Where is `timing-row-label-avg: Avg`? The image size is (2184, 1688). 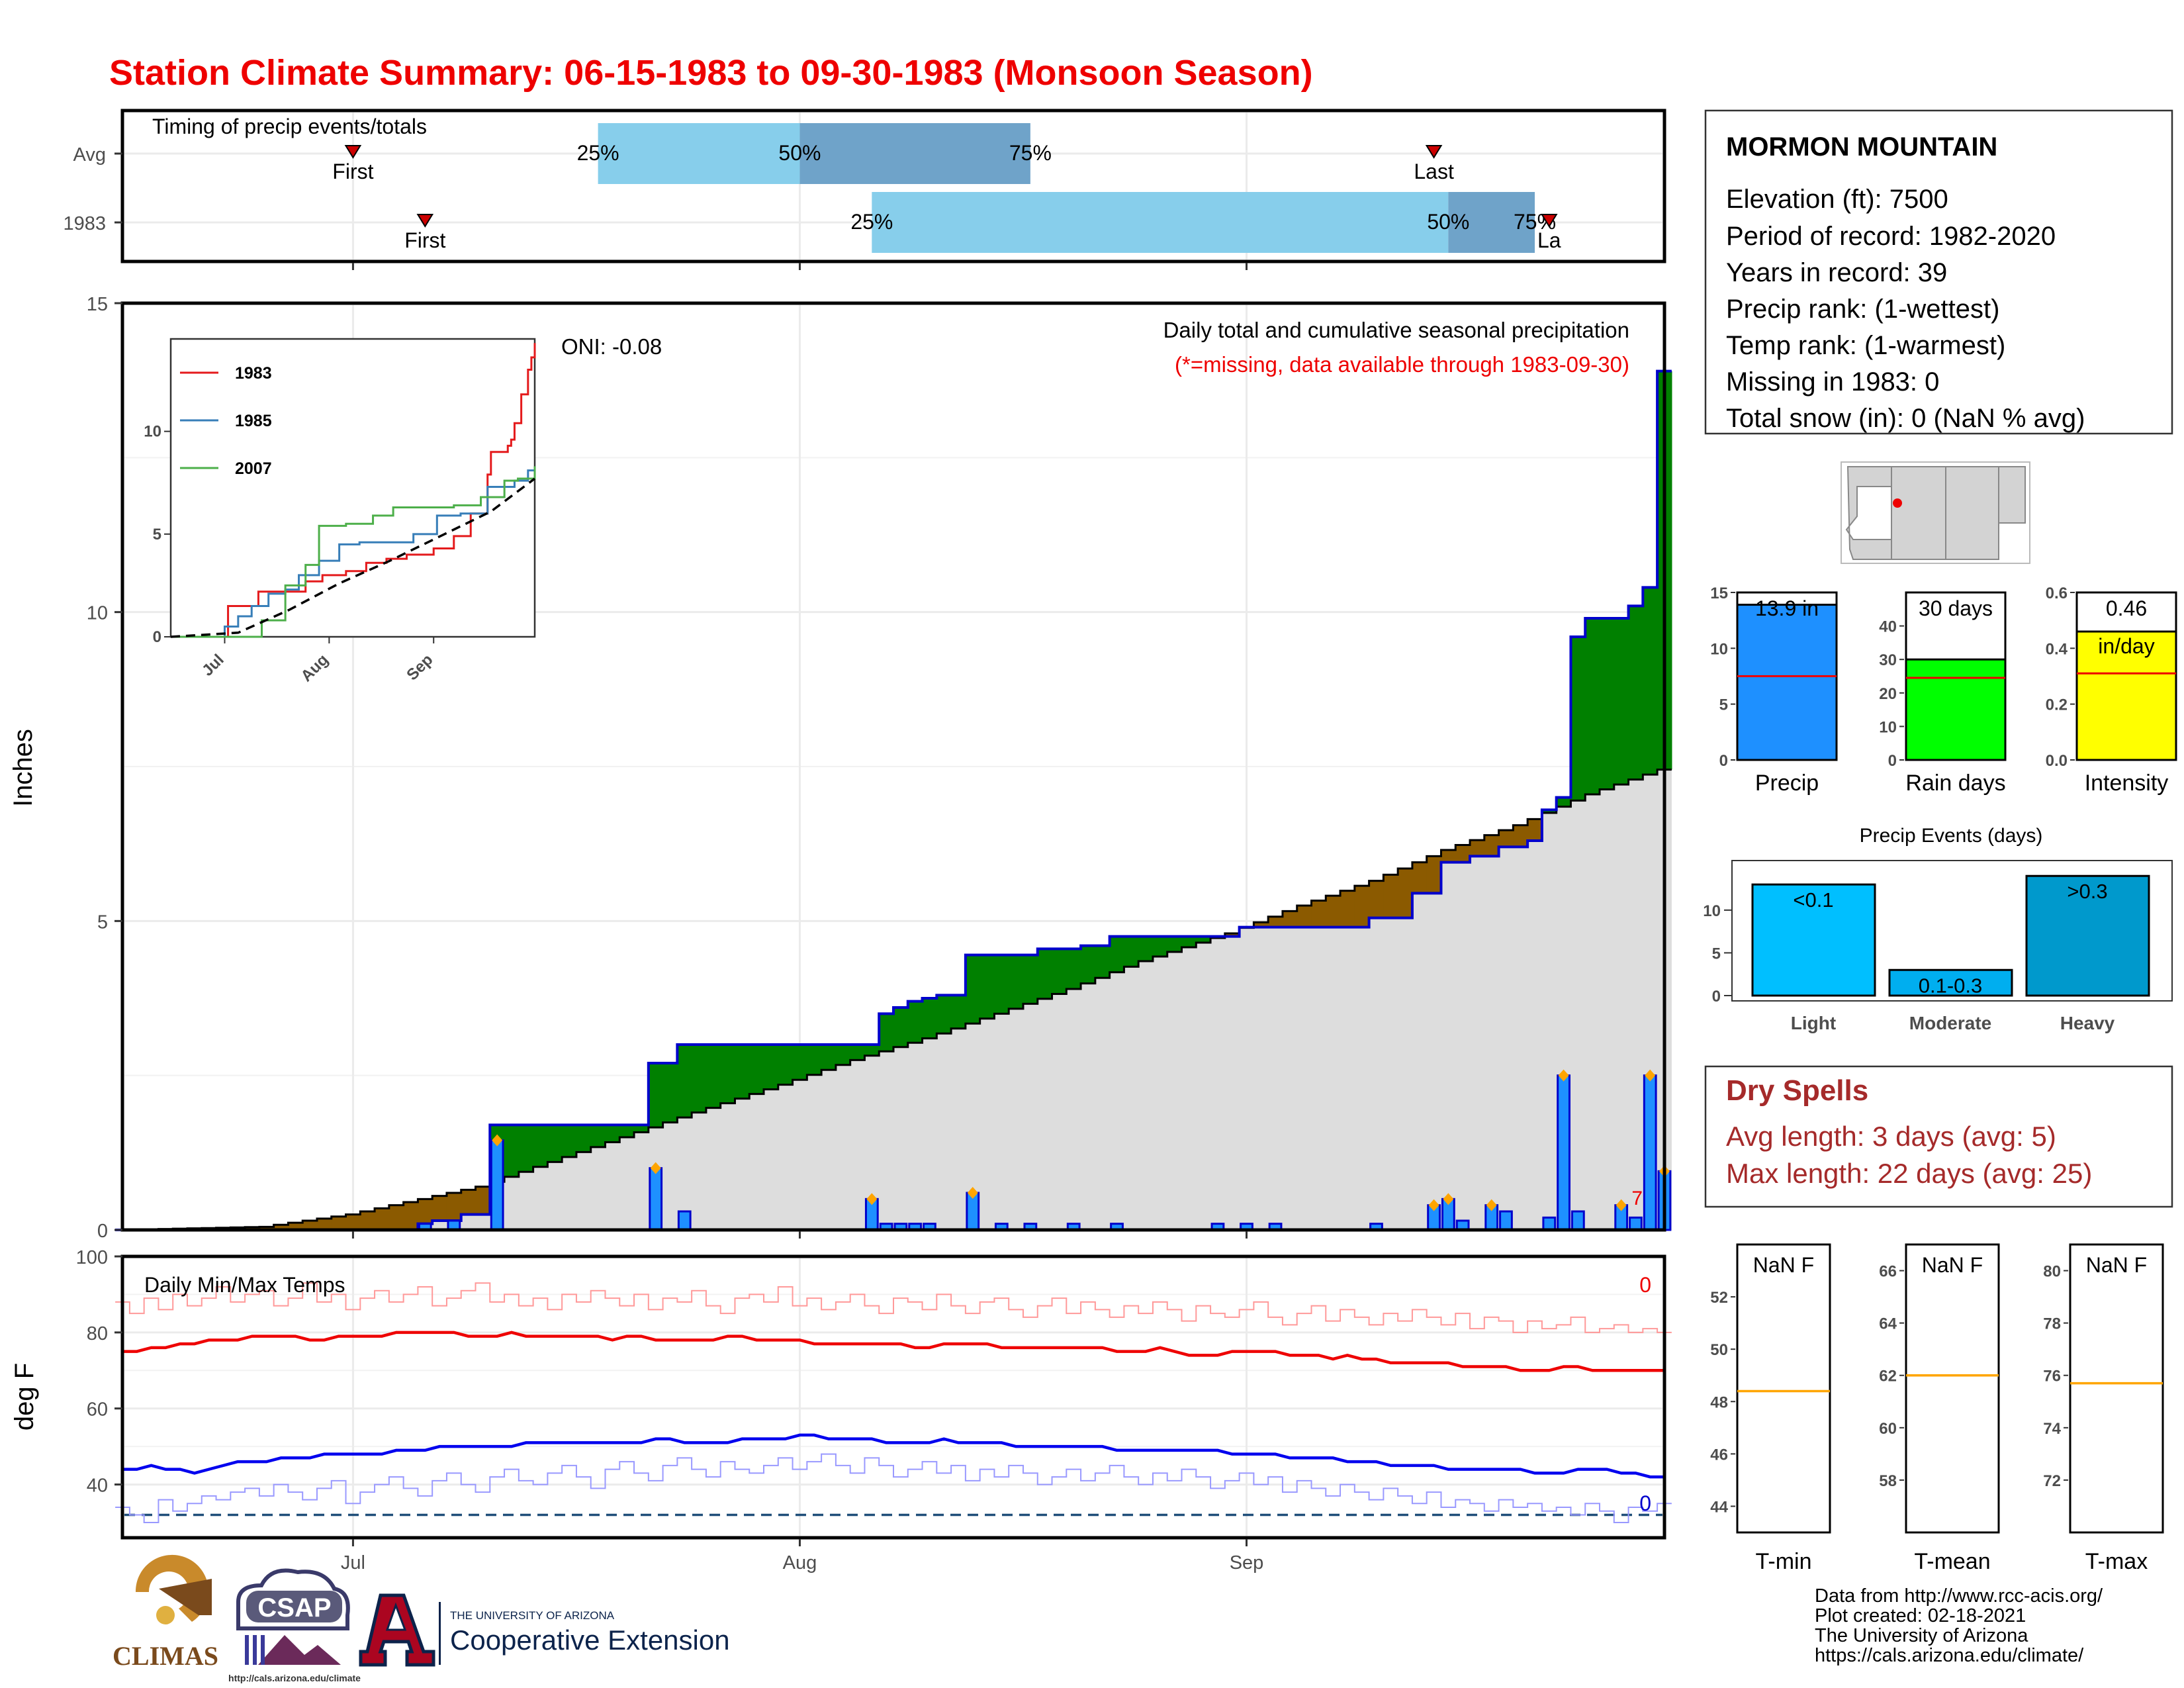 timing-row-label-avg: Avg is located at coordinates (89, 154).